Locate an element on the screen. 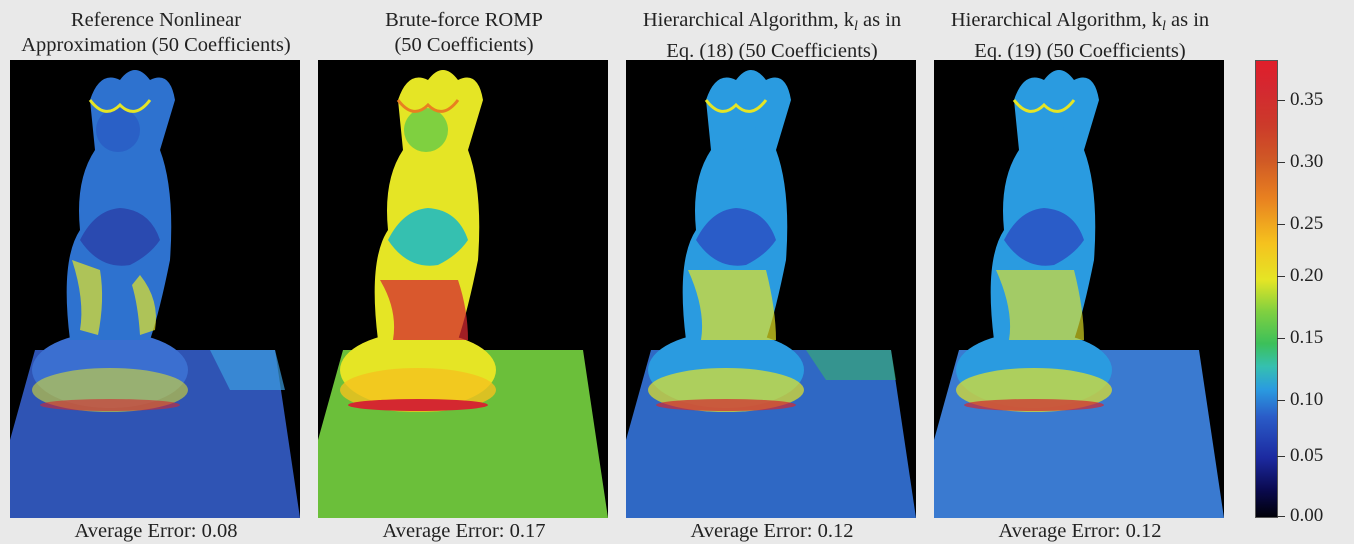  title-line-2: Eq. (18) (50 Coefficients) is located at coordinates (772, 51).